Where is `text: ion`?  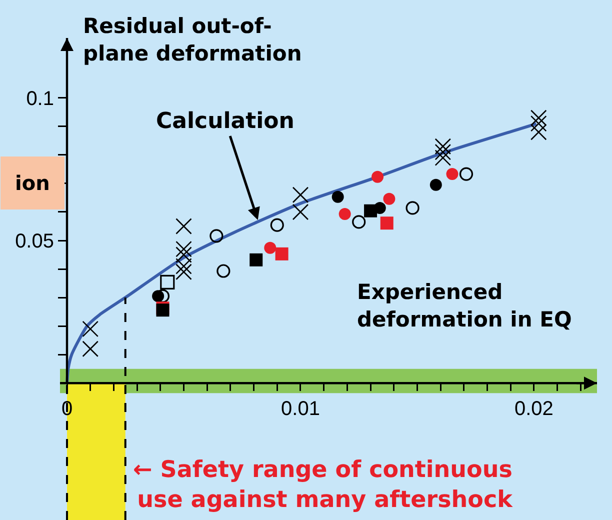 text: ion is located at coordinates (32, 183).